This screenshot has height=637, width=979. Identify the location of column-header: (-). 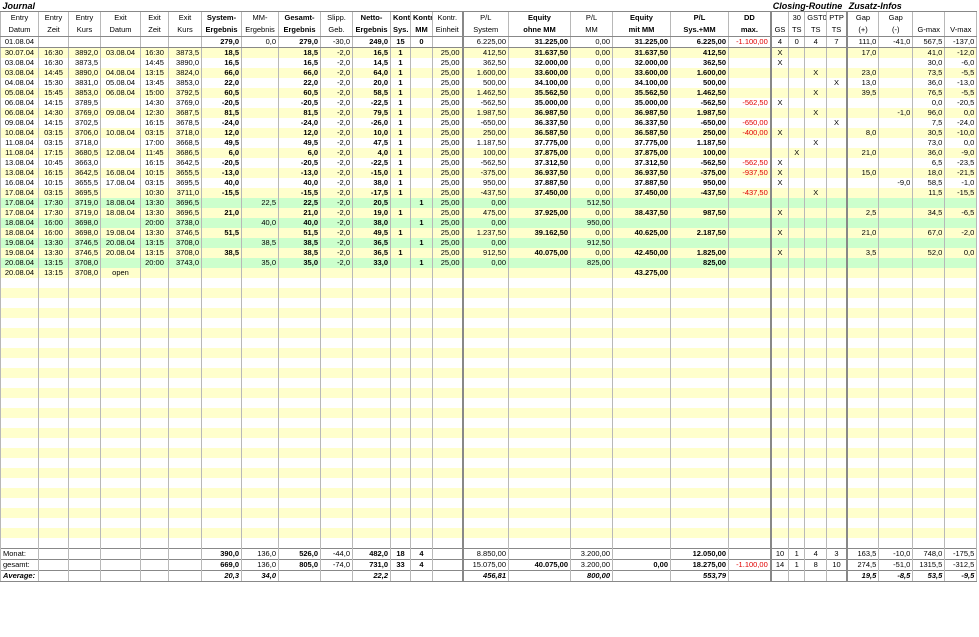
(896, 30).